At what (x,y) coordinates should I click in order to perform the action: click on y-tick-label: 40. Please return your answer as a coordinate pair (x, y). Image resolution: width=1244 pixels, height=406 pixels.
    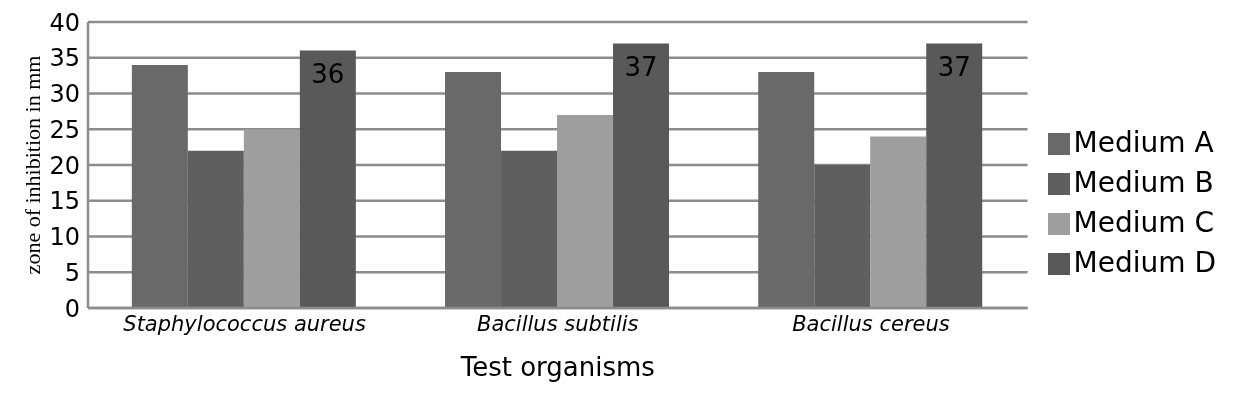
    Looking at the image, I should click on (64, 22).